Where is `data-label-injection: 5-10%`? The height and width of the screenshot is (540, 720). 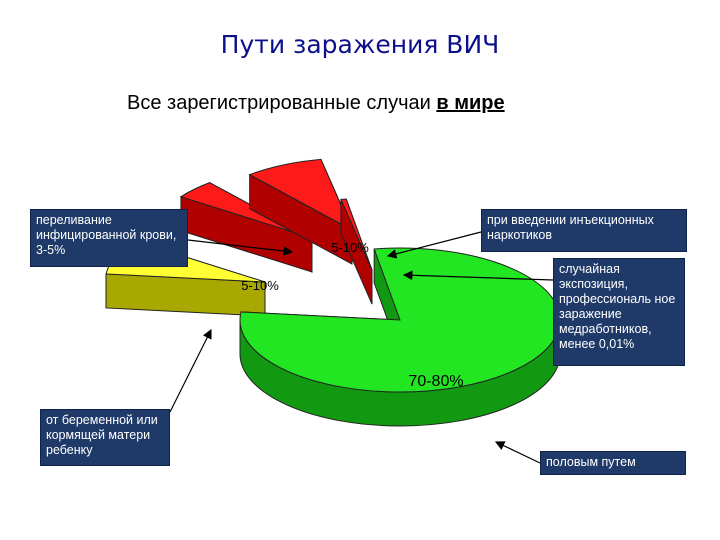
data-label-injection: 5-10% is located at coordinates (350, 247).